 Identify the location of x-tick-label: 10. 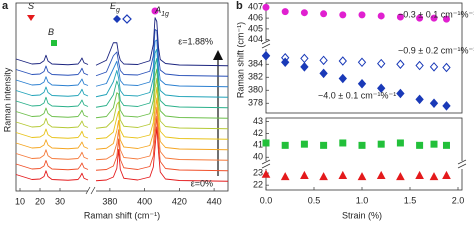
(20, 201).